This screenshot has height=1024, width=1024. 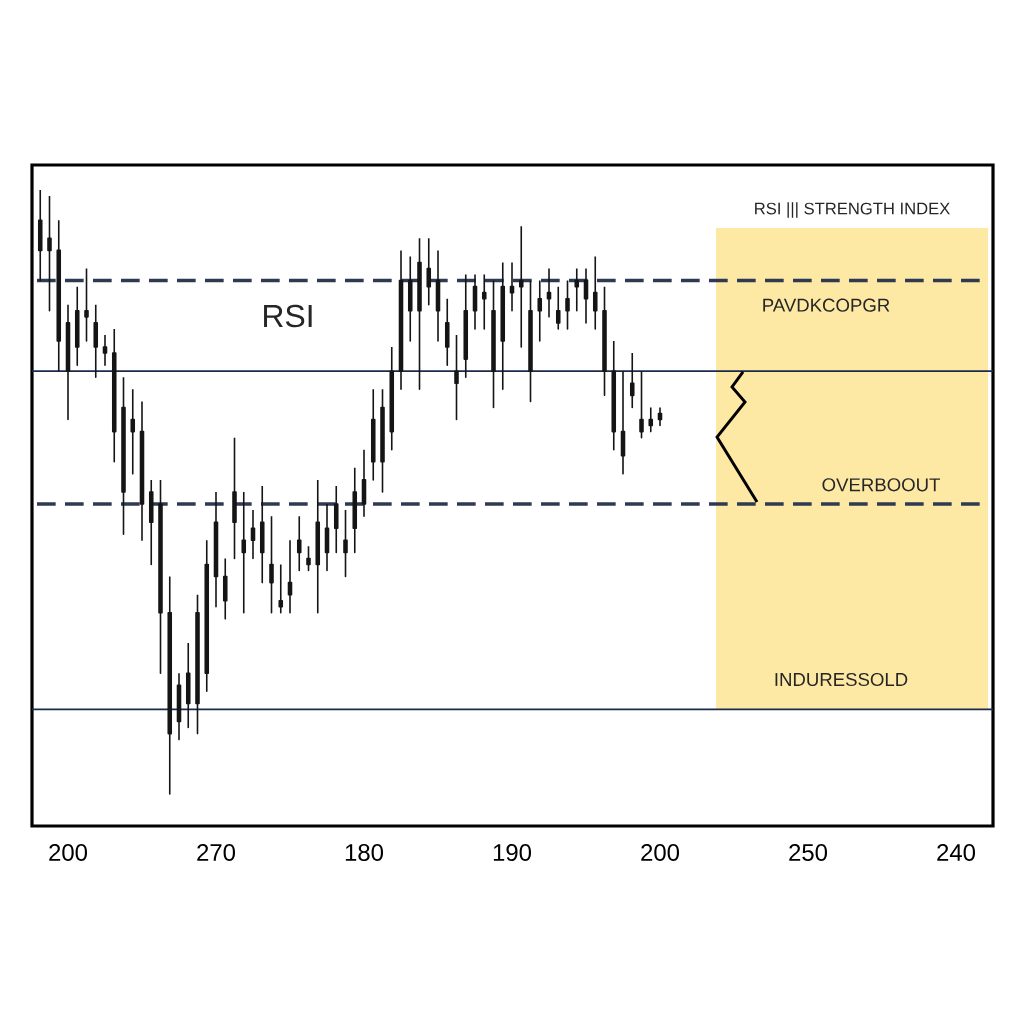 I want to click on ref-line-label: OVERBOOUT, so click(x=881, y=485).